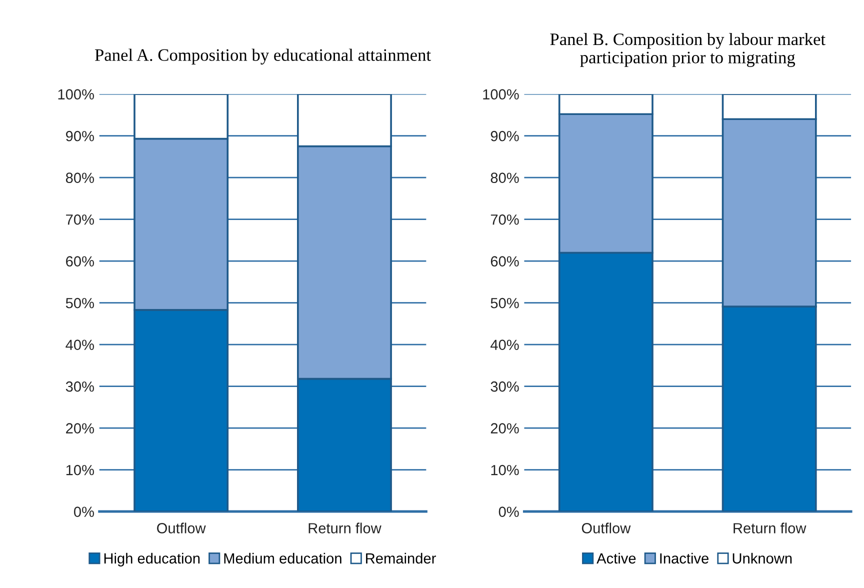 This screenshot has width=864, height=588. I want to click on legend-label: Inactive, so click(684, 558).